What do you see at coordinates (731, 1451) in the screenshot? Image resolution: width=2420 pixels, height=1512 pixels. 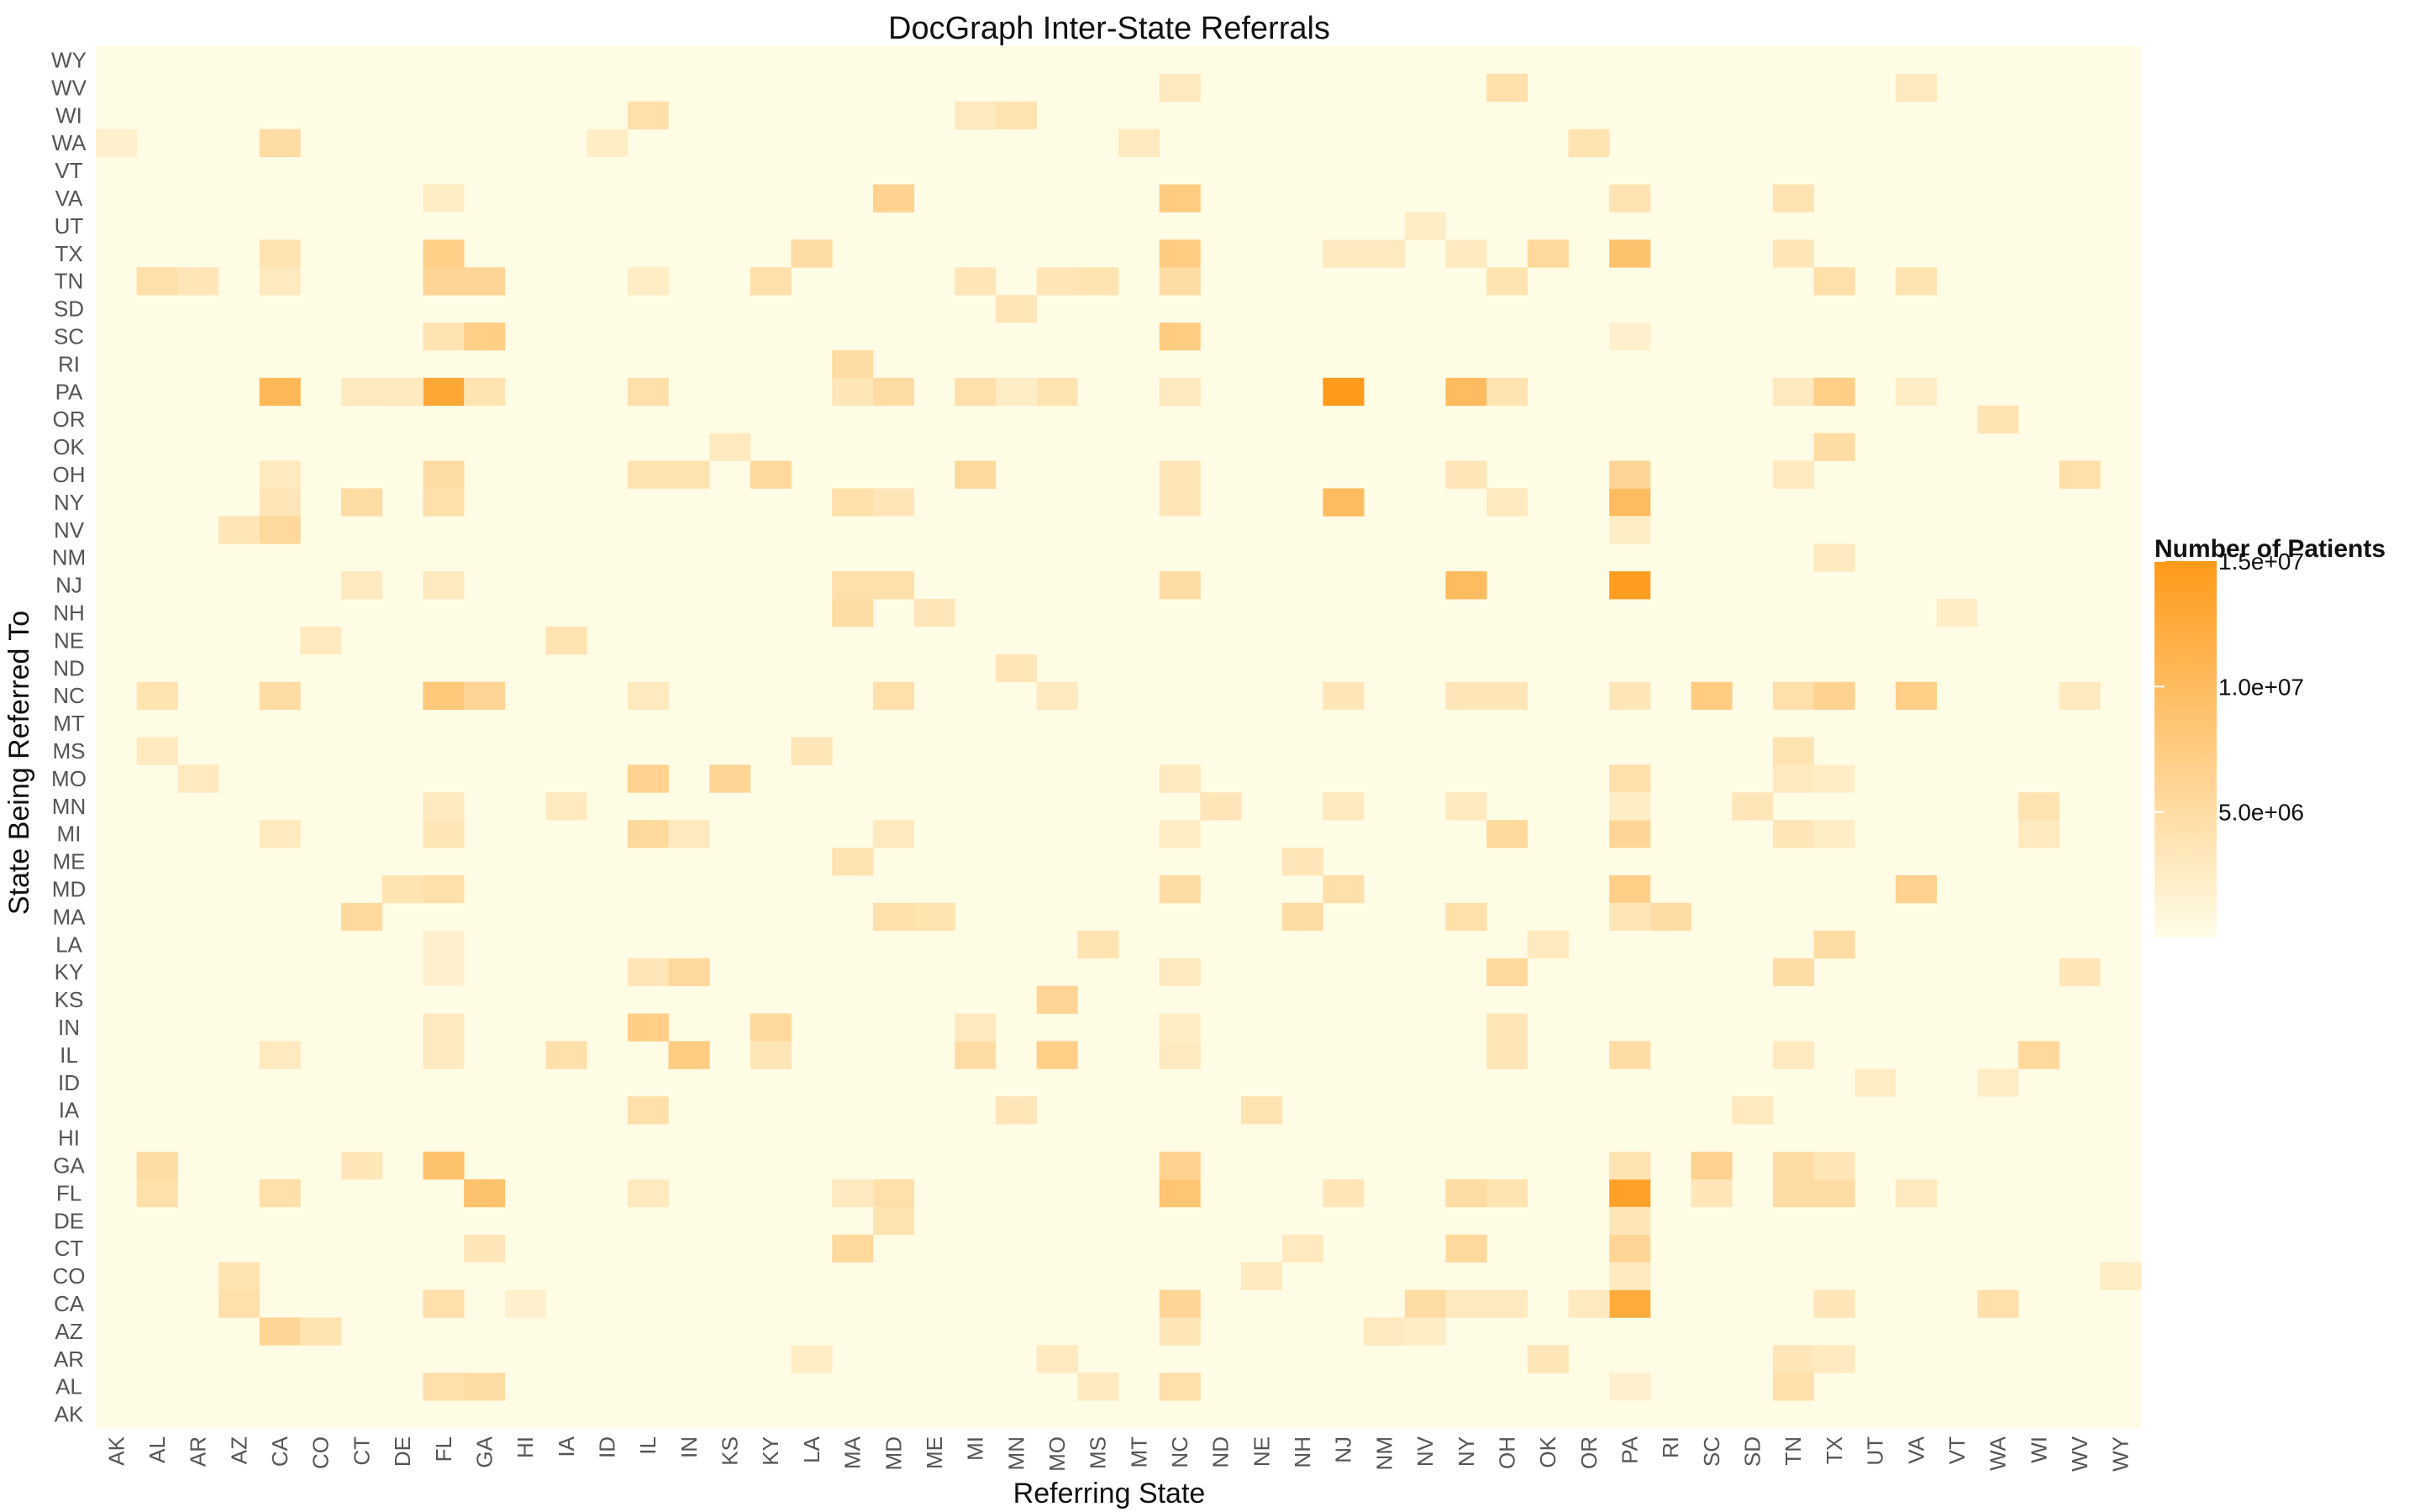 I see `x-tick-label: KS` at bounding box center [731, 1451].